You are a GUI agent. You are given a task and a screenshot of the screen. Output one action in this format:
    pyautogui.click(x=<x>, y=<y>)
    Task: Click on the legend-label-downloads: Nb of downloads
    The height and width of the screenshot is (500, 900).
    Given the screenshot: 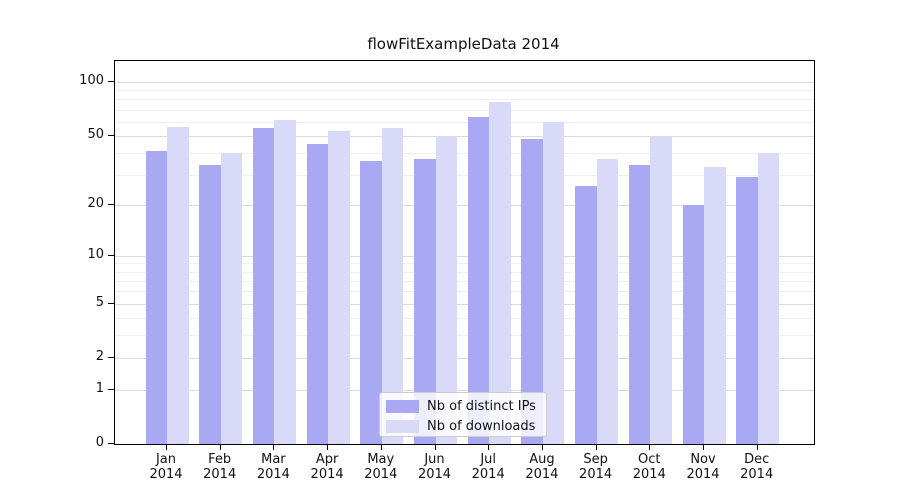 What is the action you would take?
    pyautogui.click(x=481, y=426)
    